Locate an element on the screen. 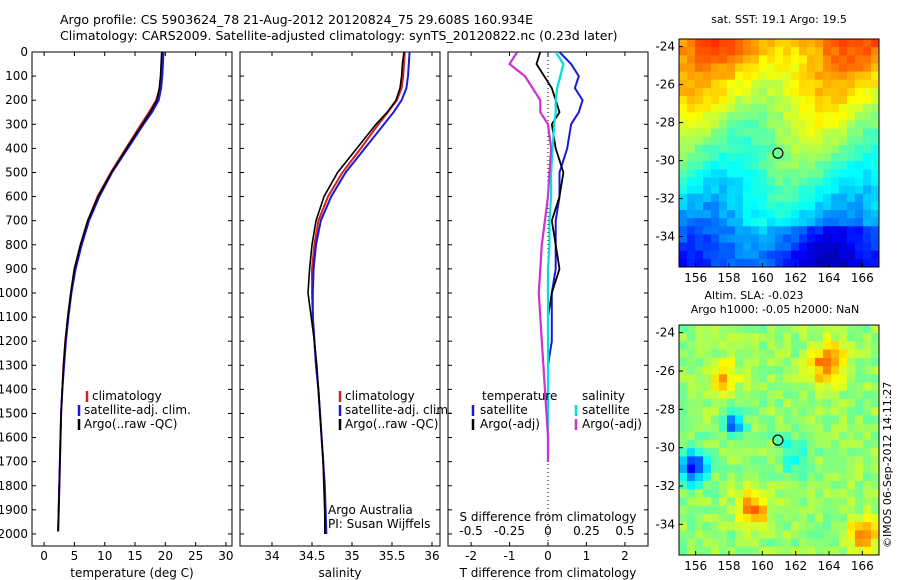  series-line-s-satellite is located at coordinates (555, 257).